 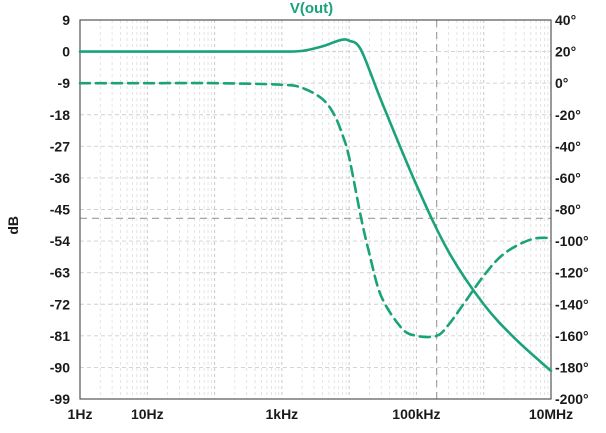 What do you see at coordinates (66, 20) in the screenshot?
I see `left-tick-label: 9` at bounding box center [66, 20].